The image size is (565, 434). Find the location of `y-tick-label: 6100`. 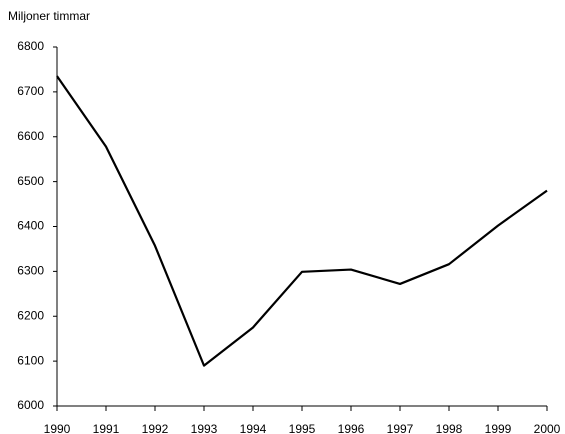

y-tick-label: 6100 is located at coordinates (30, 360).